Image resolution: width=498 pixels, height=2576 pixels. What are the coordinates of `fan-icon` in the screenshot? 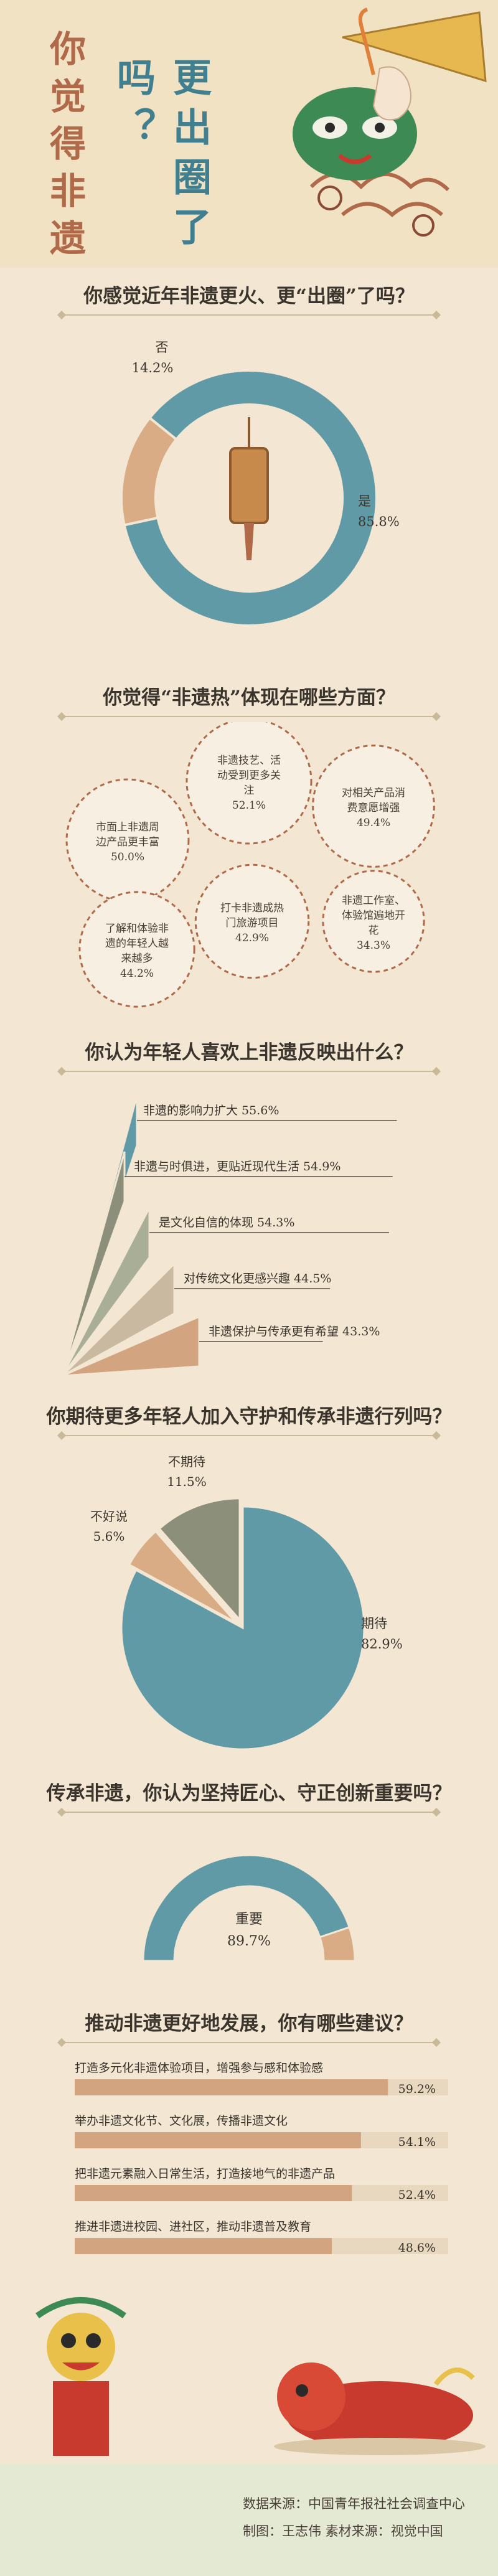 It's located at (415, 47).